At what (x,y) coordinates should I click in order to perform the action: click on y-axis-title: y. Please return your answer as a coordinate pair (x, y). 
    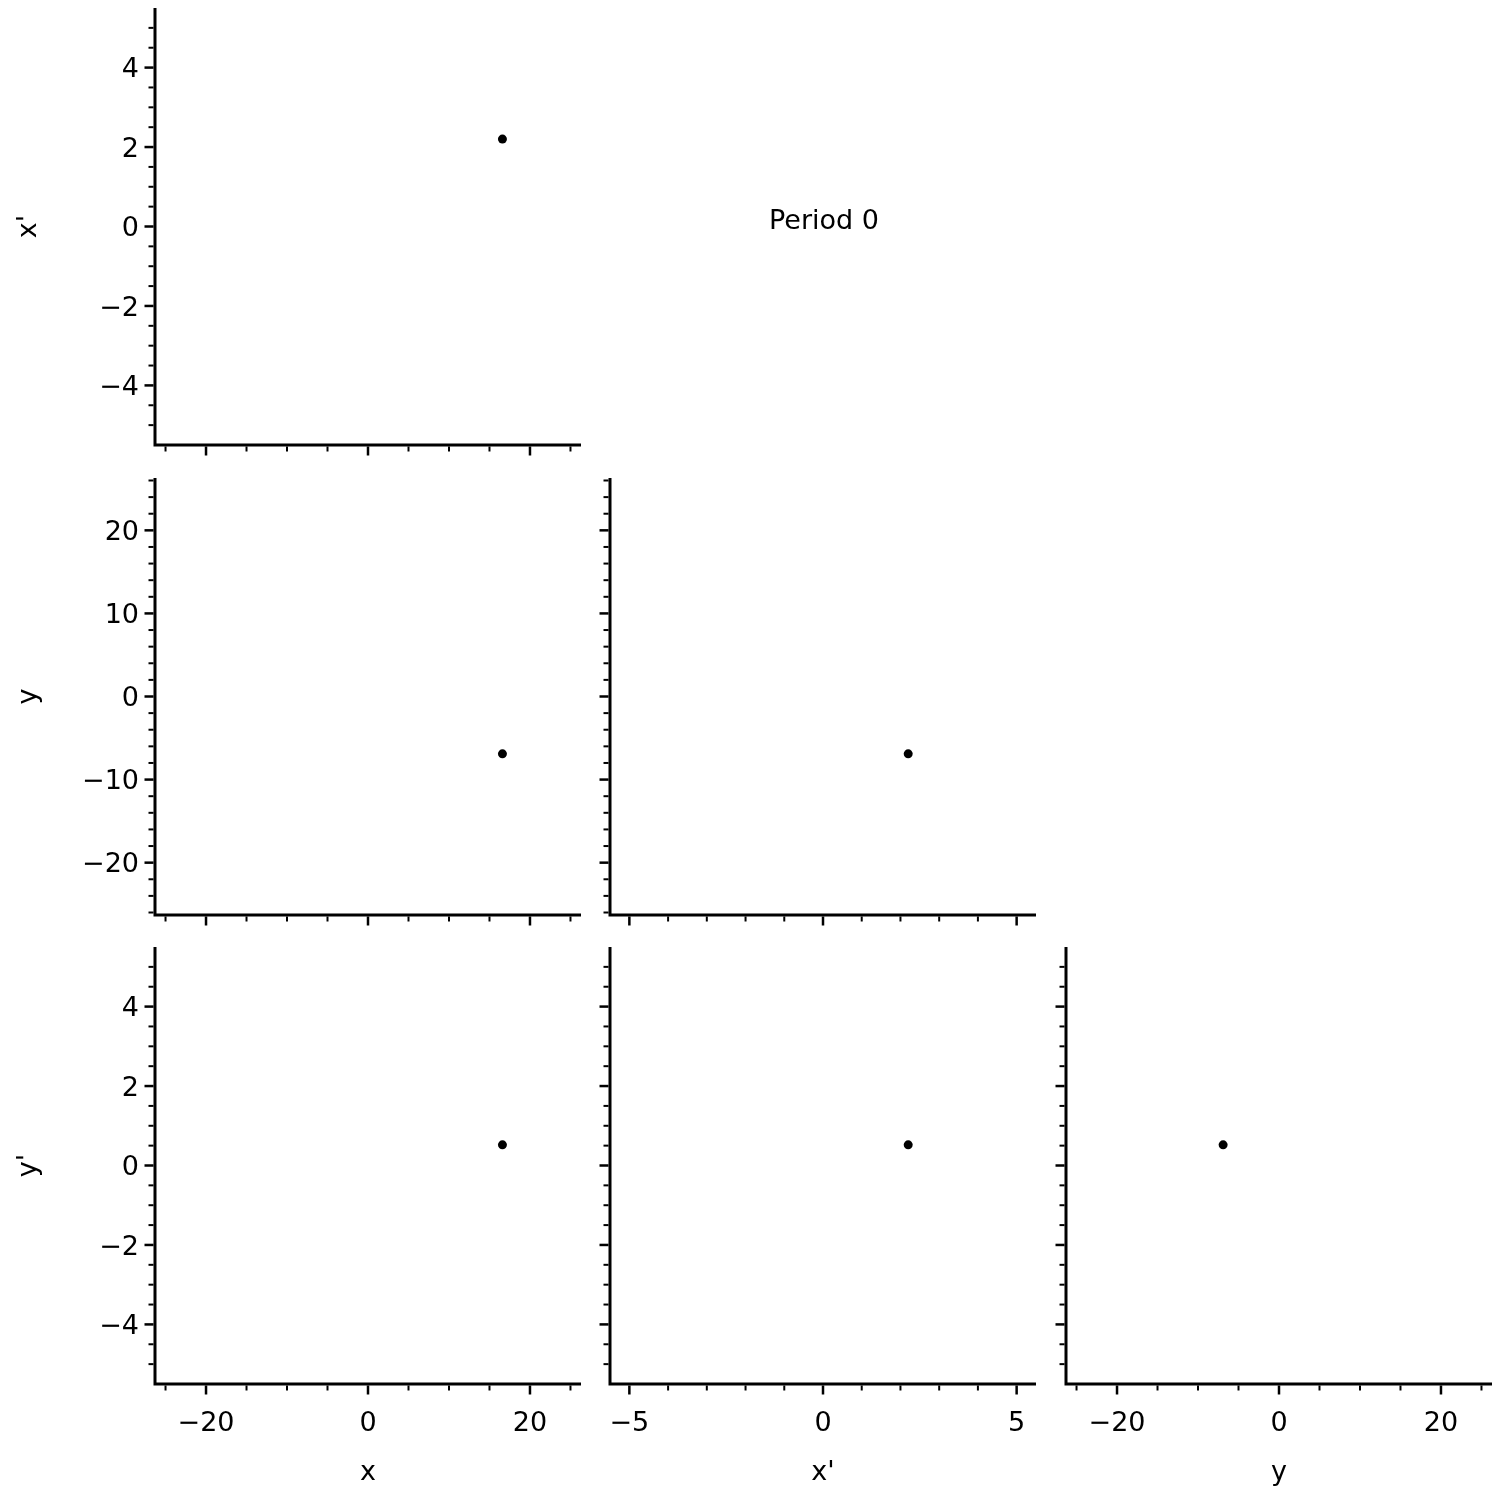
    Looking at the image, I should click on (26, 696).